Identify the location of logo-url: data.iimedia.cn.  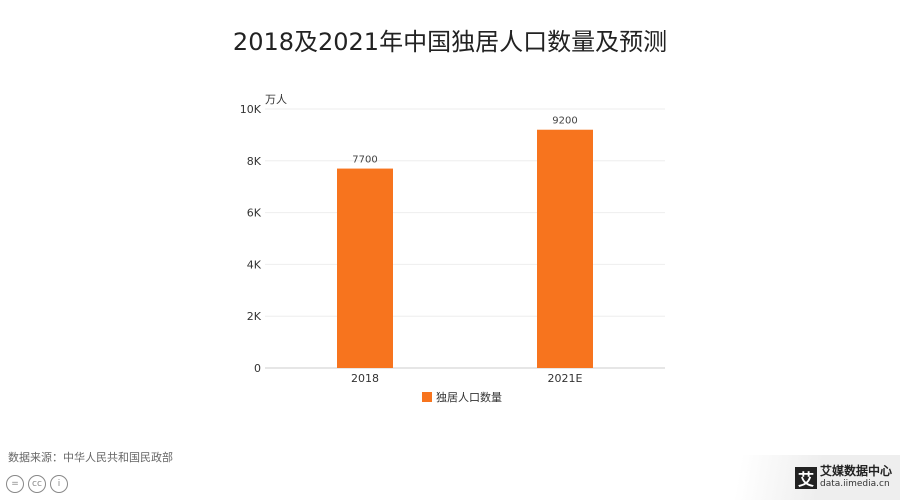
(854, 483).